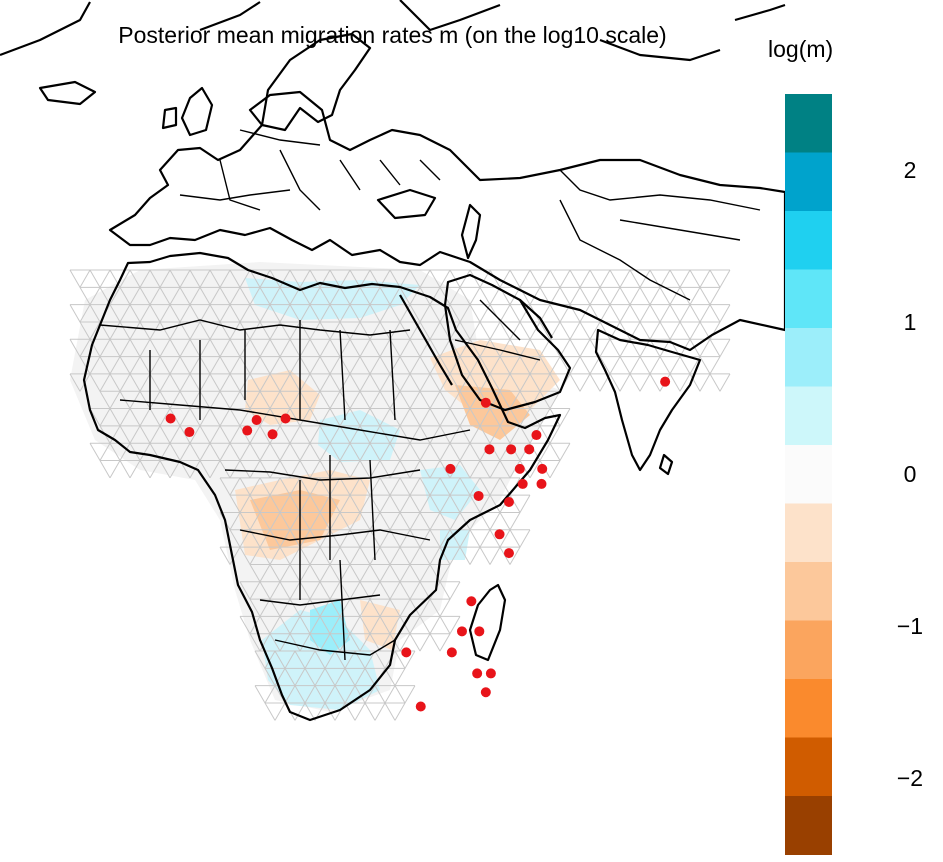 Image resolution: width=943 pixels, height=862 pixels. Describe the element at coordinates (197, 111) in the screenshot. I see `britain-coastline` at that location.